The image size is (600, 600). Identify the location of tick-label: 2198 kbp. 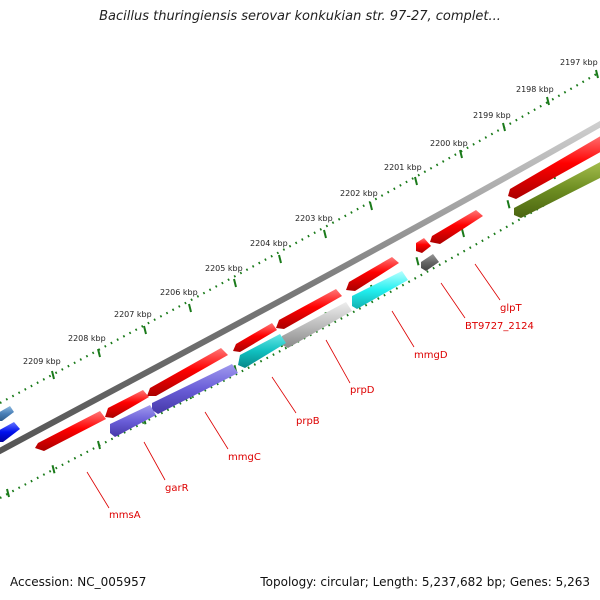
(535, 89).